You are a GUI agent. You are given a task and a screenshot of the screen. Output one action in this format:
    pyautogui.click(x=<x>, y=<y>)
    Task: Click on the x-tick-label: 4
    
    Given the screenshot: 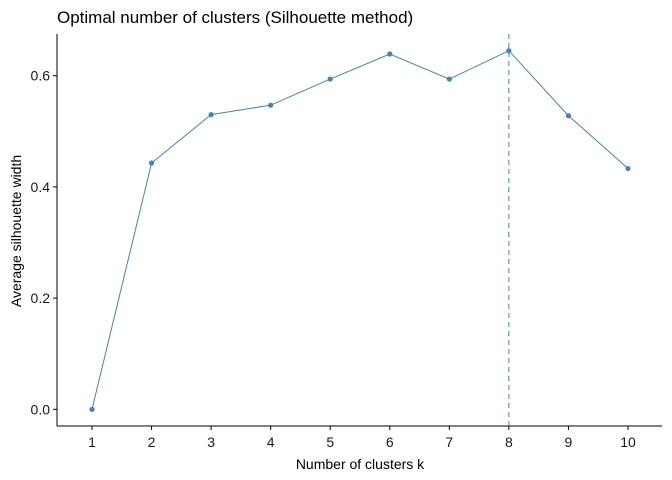 What is the action you would take?
    pyautogui.click(x=271, y=442)
    